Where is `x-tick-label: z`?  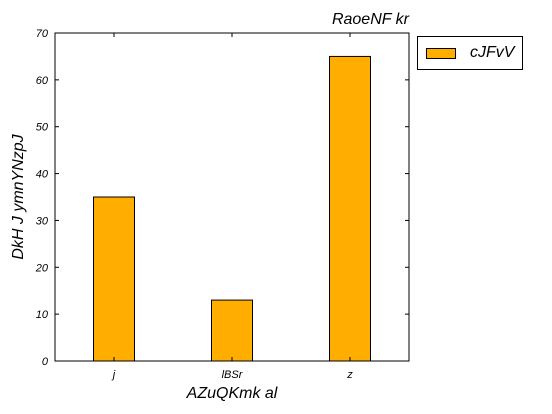 x-tick-label: z is located at coordinates (349, 375).